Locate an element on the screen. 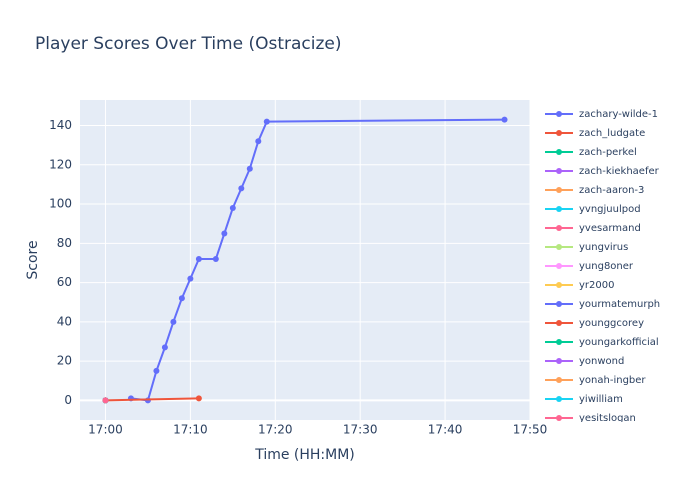 This screenshot has height=500, width=700. legend-item: youngarkofficial is located at coordinates (602, 342).